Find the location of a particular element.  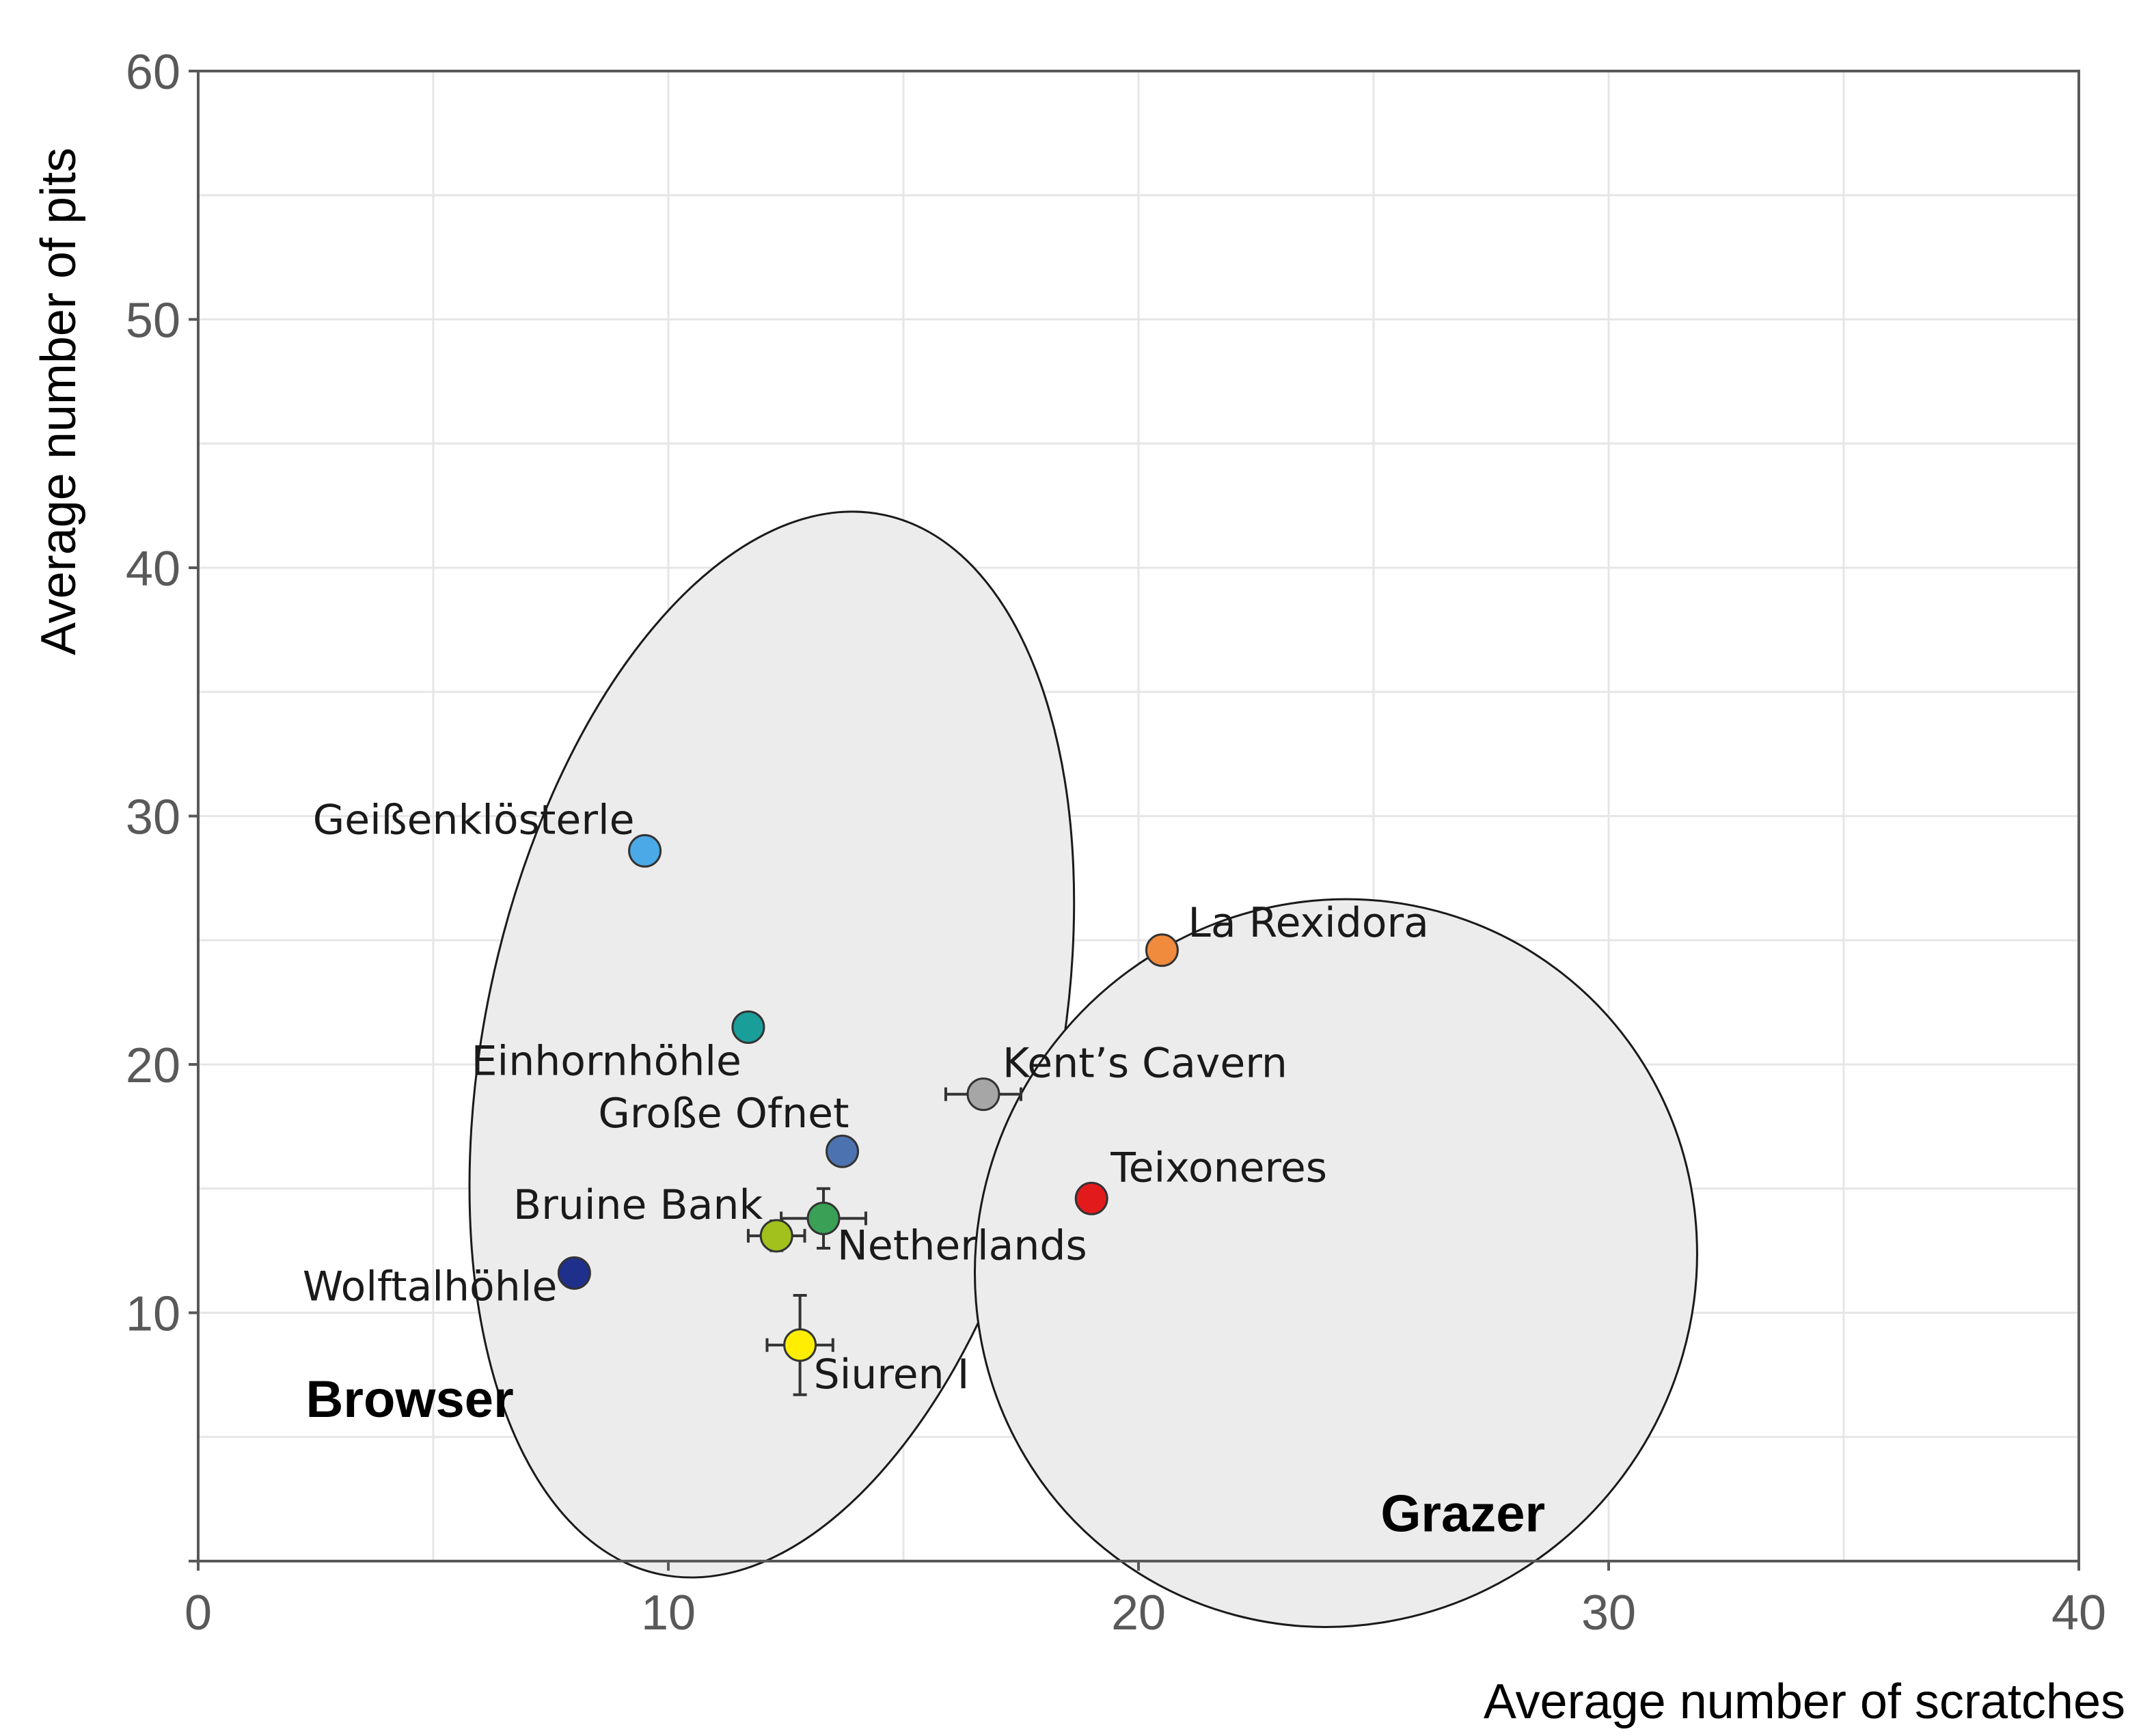

point-label-bruine-bank: Bruine Bank is located at coordinates (638, 1205).